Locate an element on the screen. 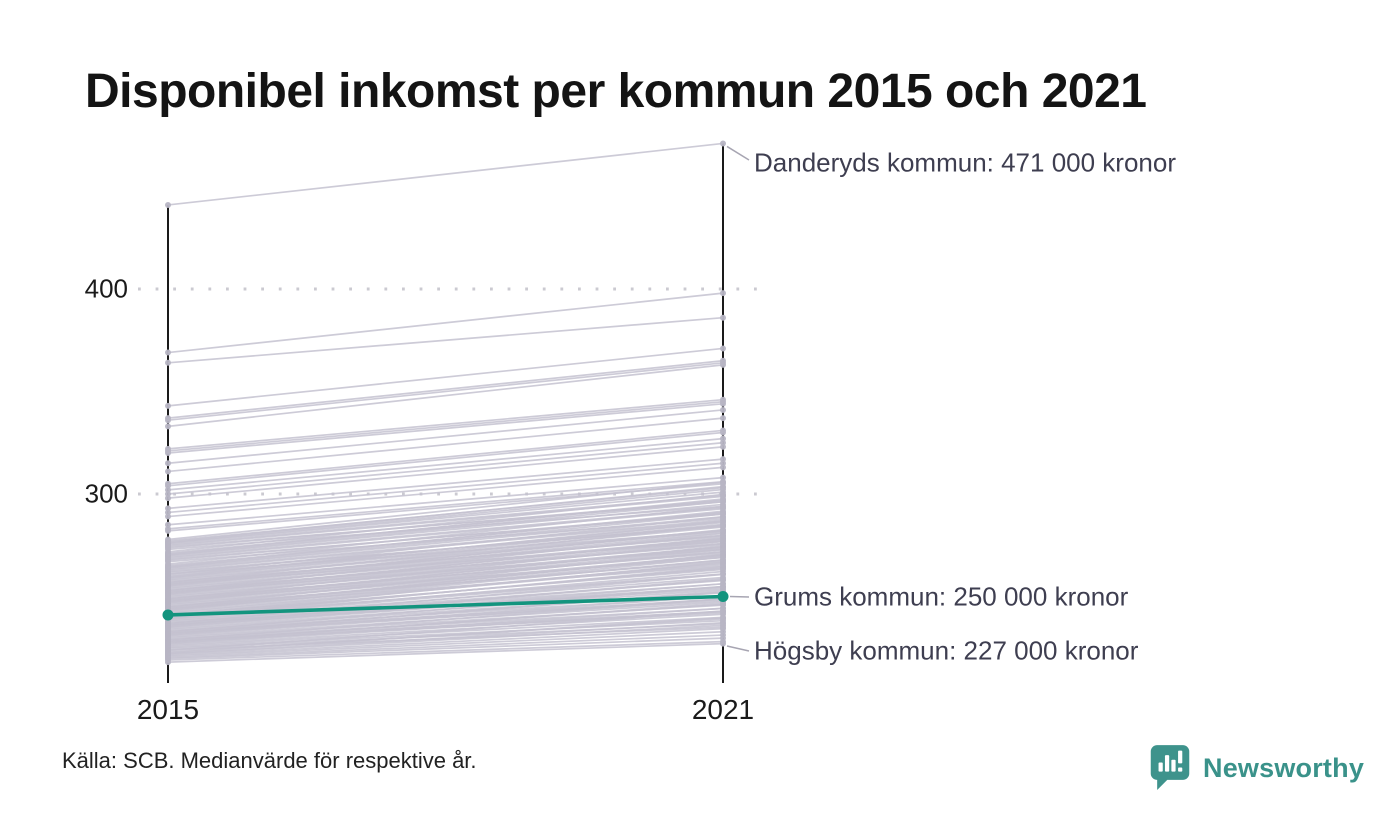 Image resolution: width=1400 pixels, height=840 pixels. newsworthy-logo-icon is located at coordinates (1170, 767).